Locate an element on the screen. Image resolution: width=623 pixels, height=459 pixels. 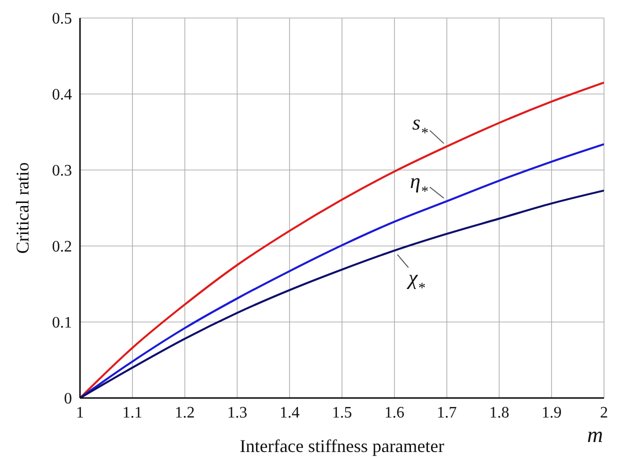
y-tick-label: 0 is located at coordinates (68, 399).